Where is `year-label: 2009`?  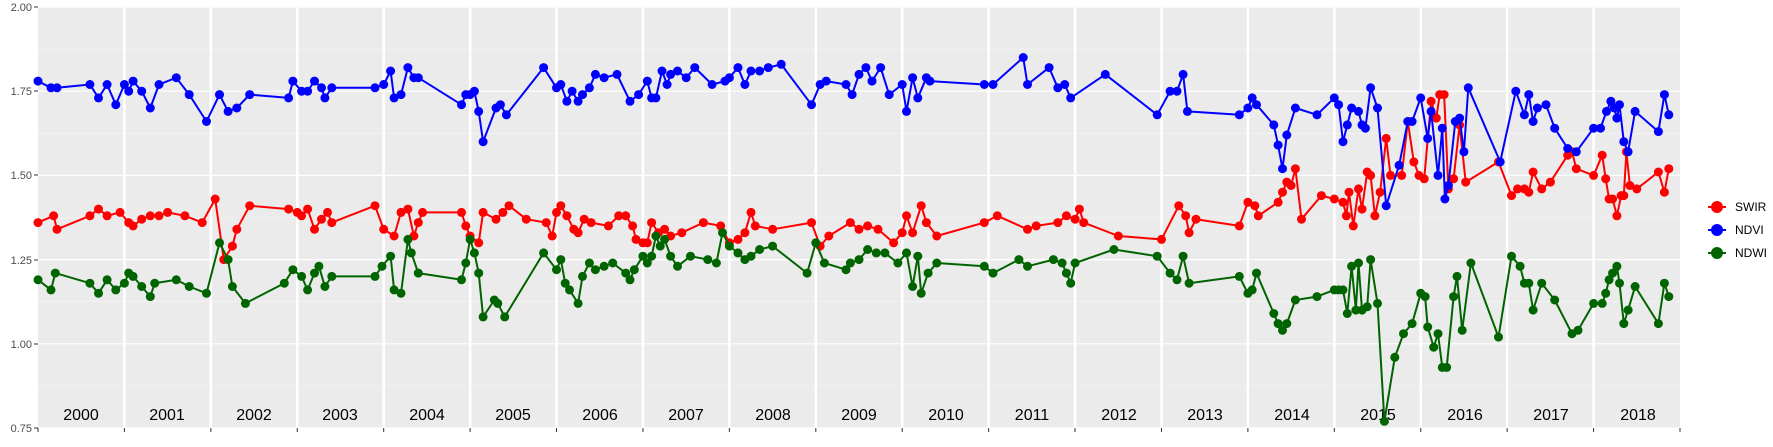 year-label: 2009 is located at coordinates (859, 415).